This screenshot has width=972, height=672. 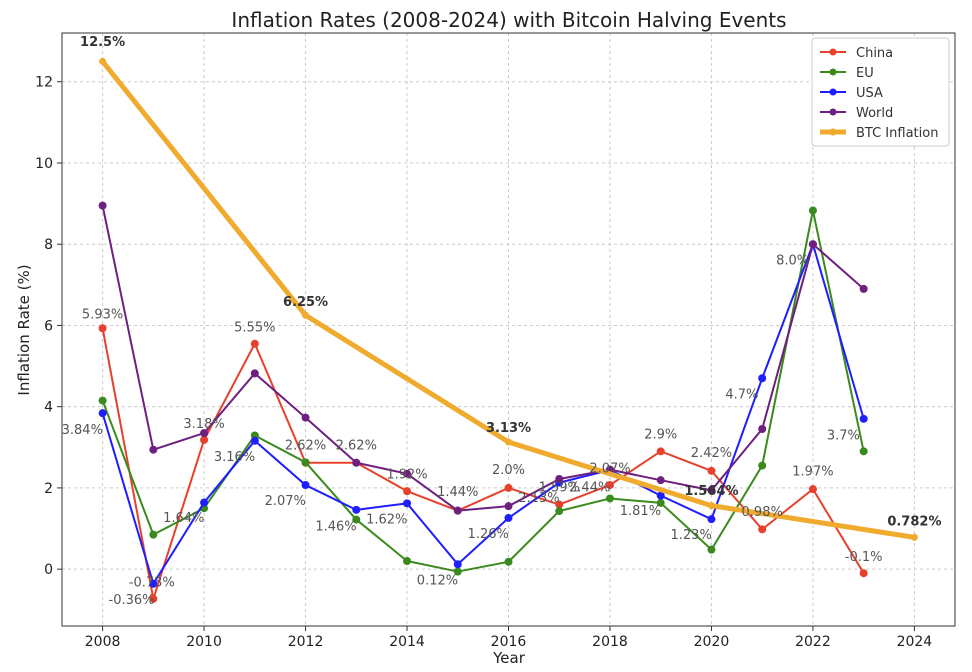 What do you see at coordinates (812, 471) in the screenshot?
I see `data-label: 1.97%` at bounding box center [812, 471].